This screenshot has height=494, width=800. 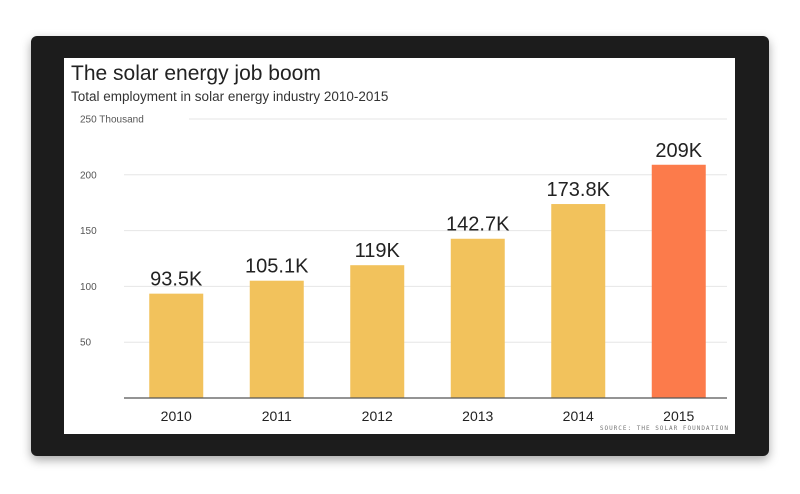 What do you see at coordinates (478, 225) in the screenshot?
I see `data-label-2013: 142.7K` at bounding box center [478, 225].